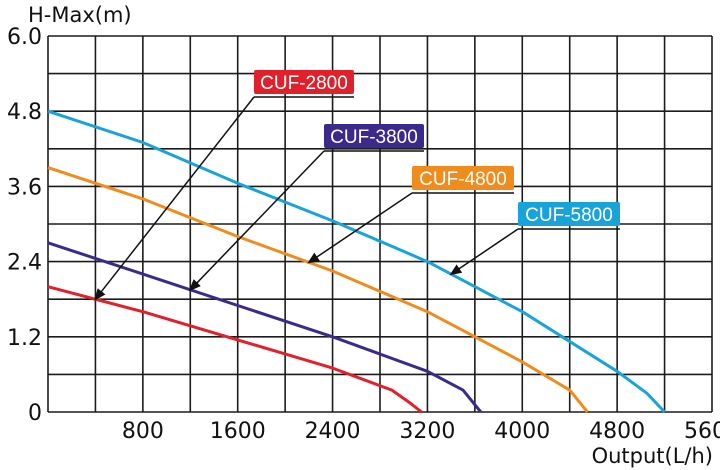 The height and width of the screenshot is (470, 720). I want to click on y-tick-label: 6.0, so click(24, 37).